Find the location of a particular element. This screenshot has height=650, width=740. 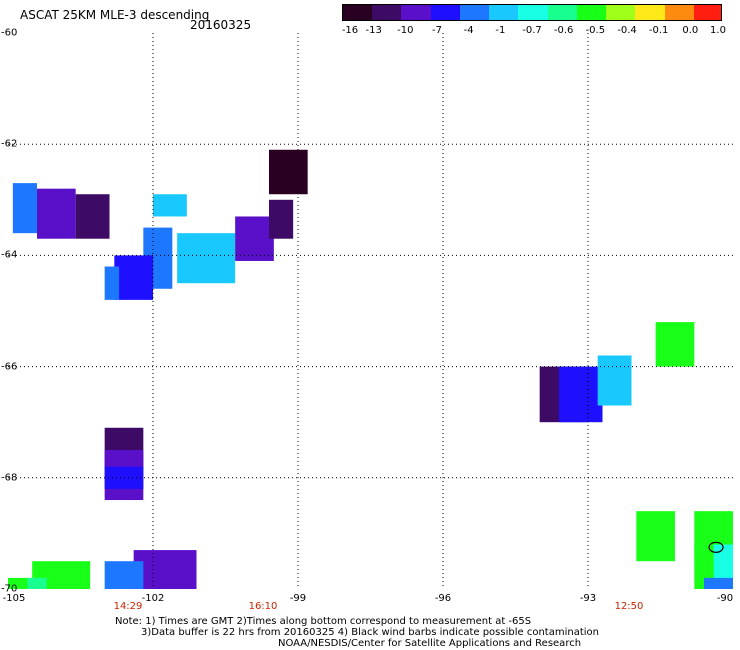

colorbar-tick-label: -7 is located at coordinates (437, 30).